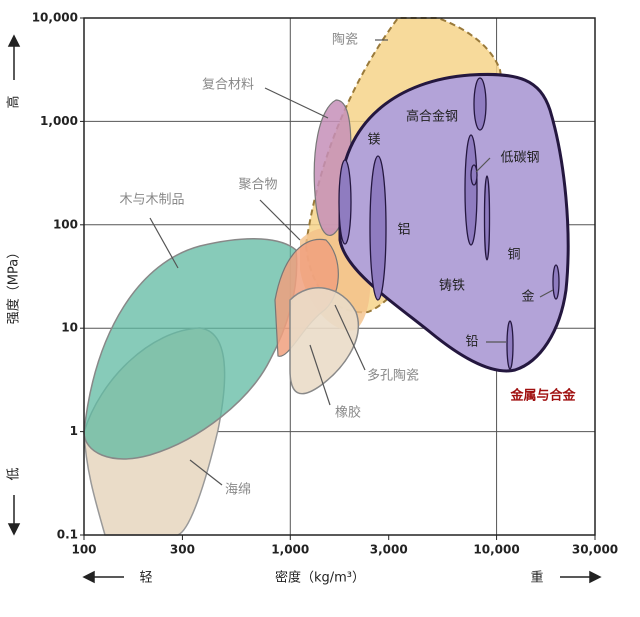 The image size is (640, 617). Describe the element at coordinates (389, 550) in the screenshot. I see `x-tick-label: 3,000` at that location.